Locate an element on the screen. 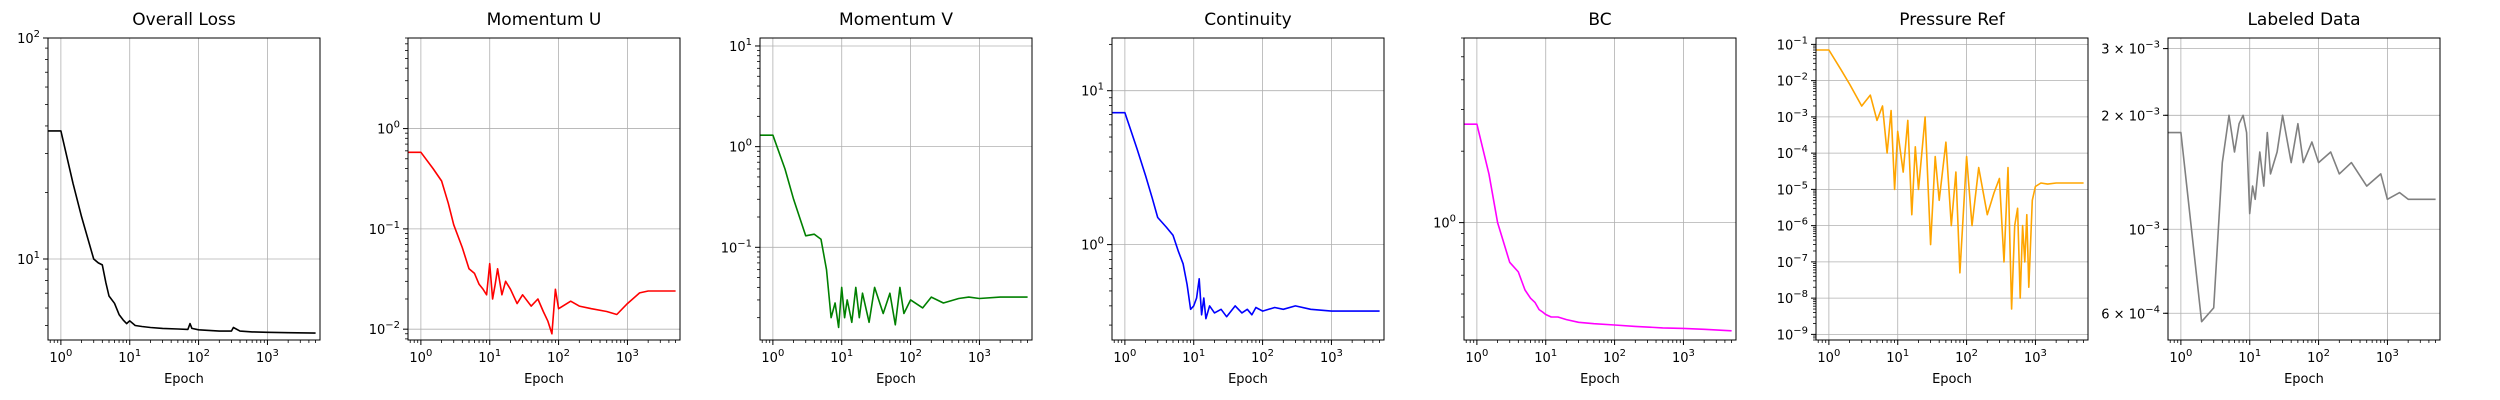  plot-area: 10⁰ 10¹ 10² 10³ 10¹ 10² is located at coordinates (169, 197).